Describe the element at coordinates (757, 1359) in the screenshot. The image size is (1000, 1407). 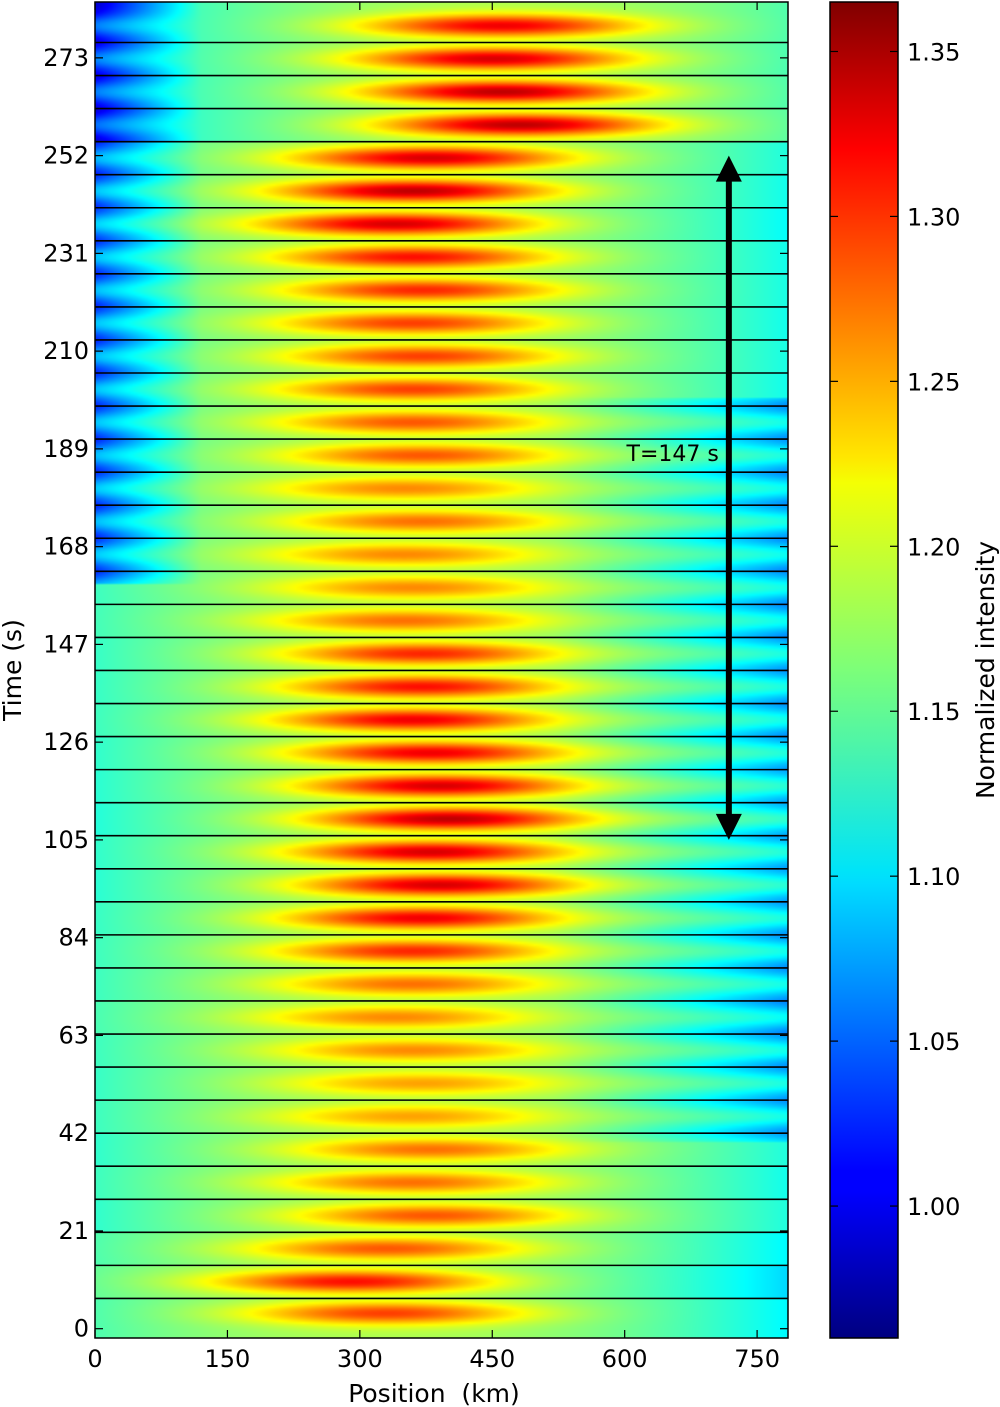
I see `x-tick-label: 750` at that location.